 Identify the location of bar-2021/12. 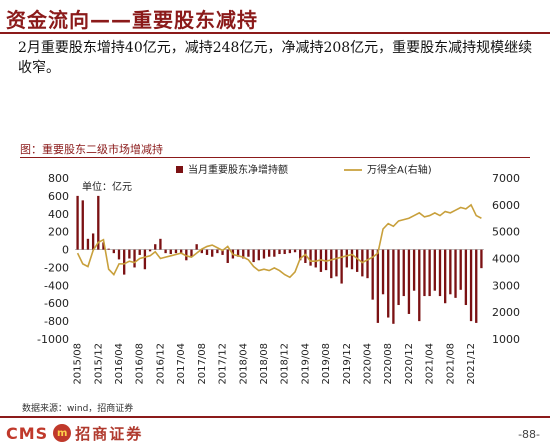
(471, 285).